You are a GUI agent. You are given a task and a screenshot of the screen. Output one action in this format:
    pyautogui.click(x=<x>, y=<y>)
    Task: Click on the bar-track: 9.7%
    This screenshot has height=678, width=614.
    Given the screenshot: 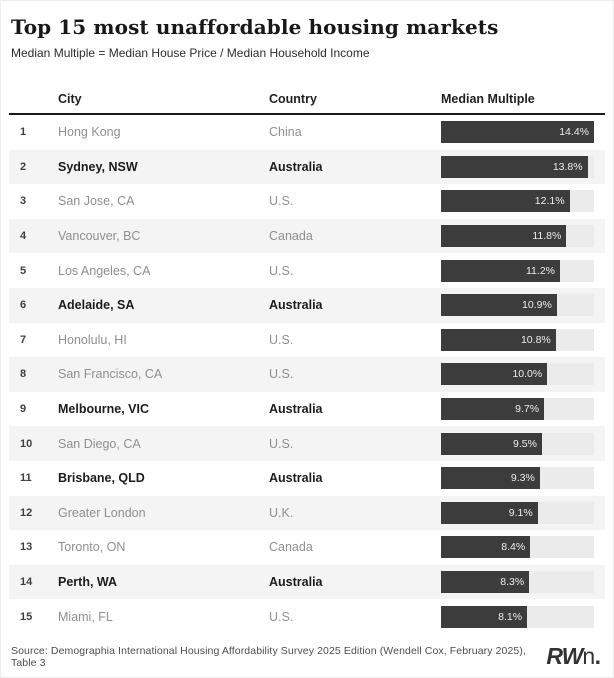 What is the action you would take?
    pyautogui.click(x=517, y=409)
    